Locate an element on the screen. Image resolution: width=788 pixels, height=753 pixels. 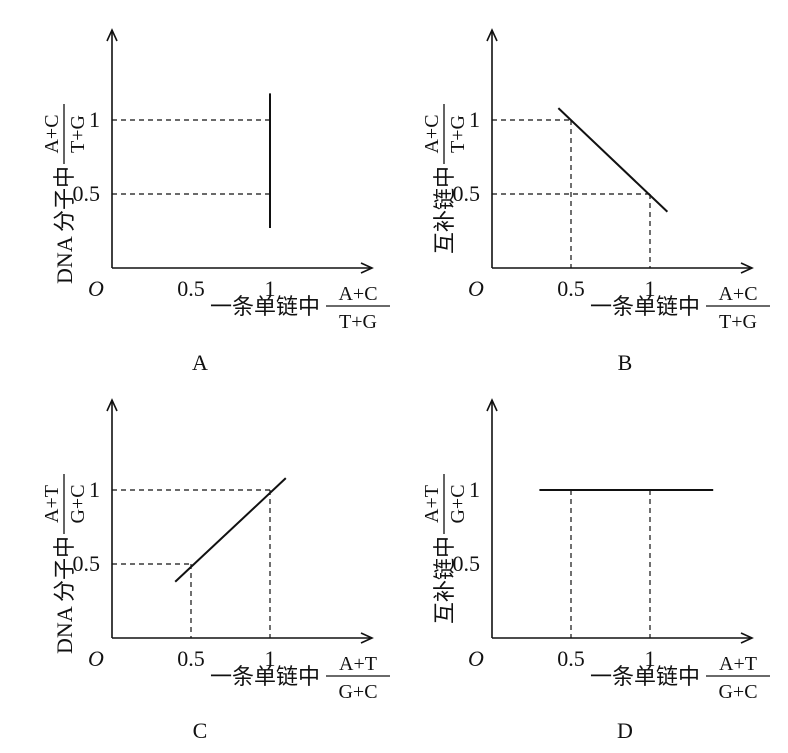
y-axis-label: 互补链中 A+C T+G is located at coordinates (445, 179).